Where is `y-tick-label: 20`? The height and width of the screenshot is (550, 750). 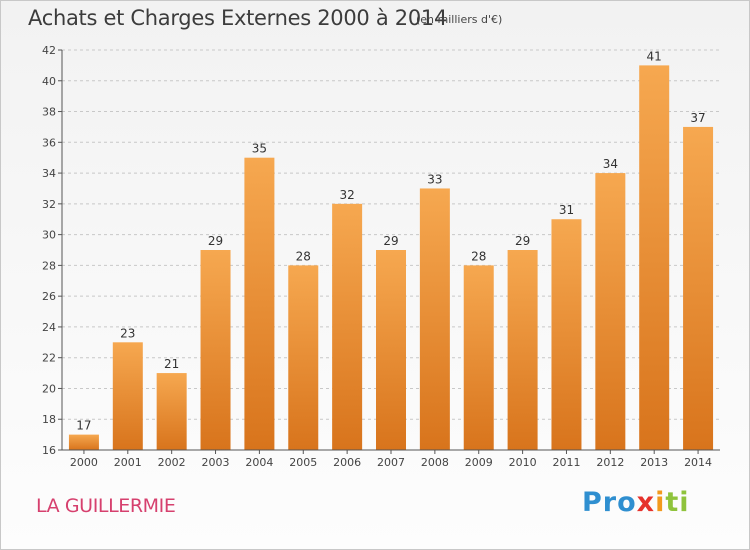 y-tick-label: 20 is located at coordinates (49, 388).